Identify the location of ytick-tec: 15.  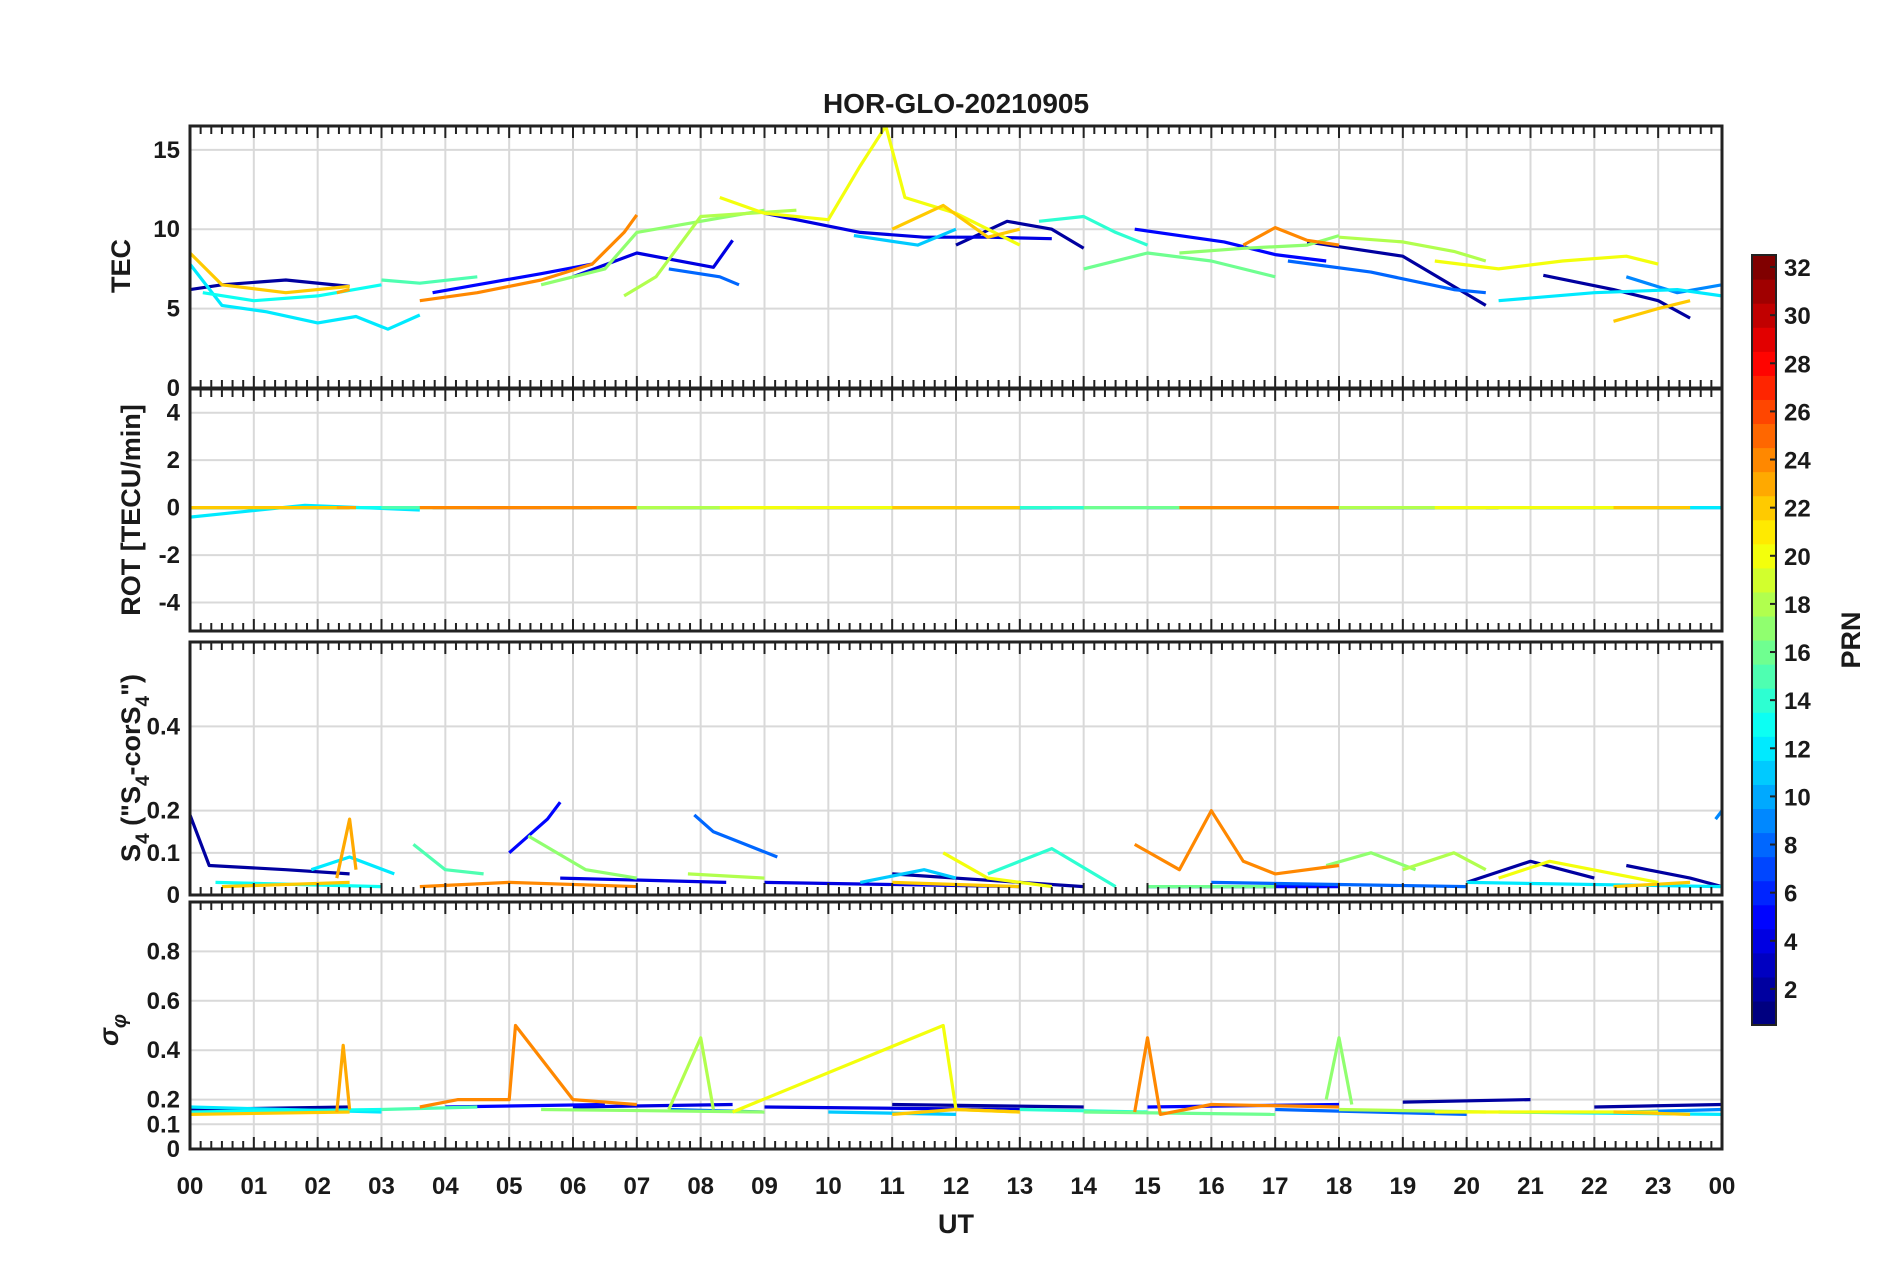
(166, 150).